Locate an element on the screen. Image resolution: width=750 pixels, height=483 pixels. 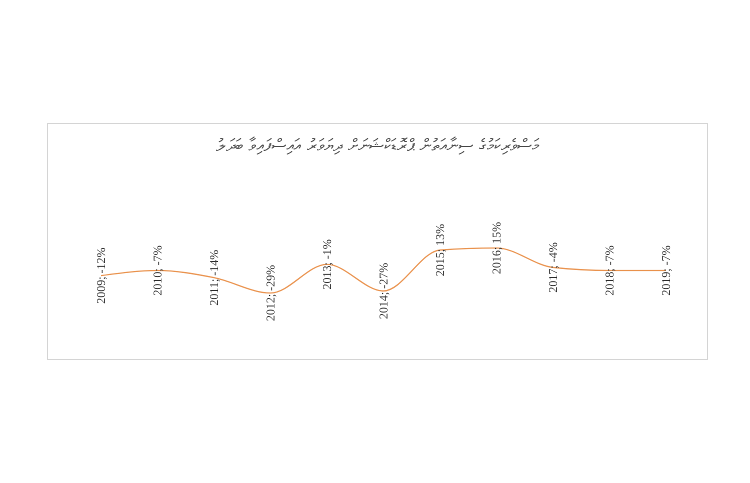
x-tick-label: 2014 is located at coordinates (383, 307).